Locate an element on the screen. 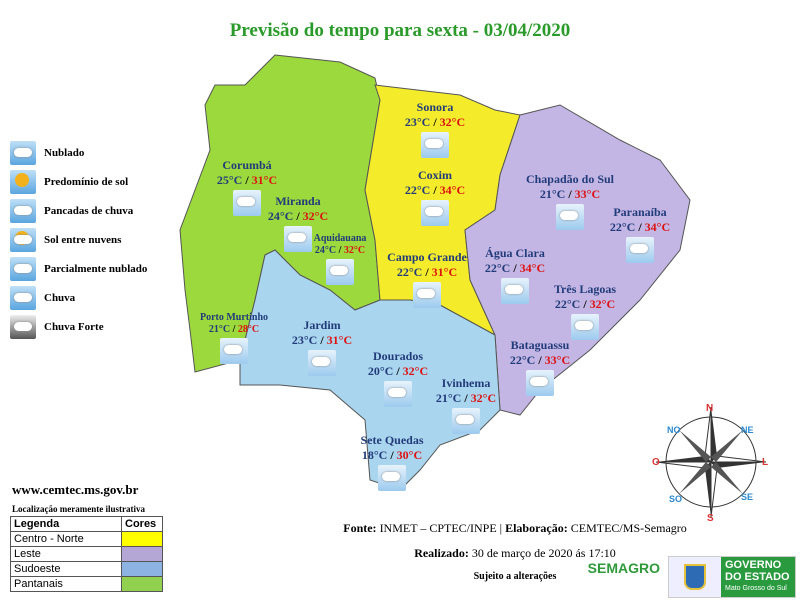  state-name-text: Mato Grosso do Sul is located at coordinates (756, 588).